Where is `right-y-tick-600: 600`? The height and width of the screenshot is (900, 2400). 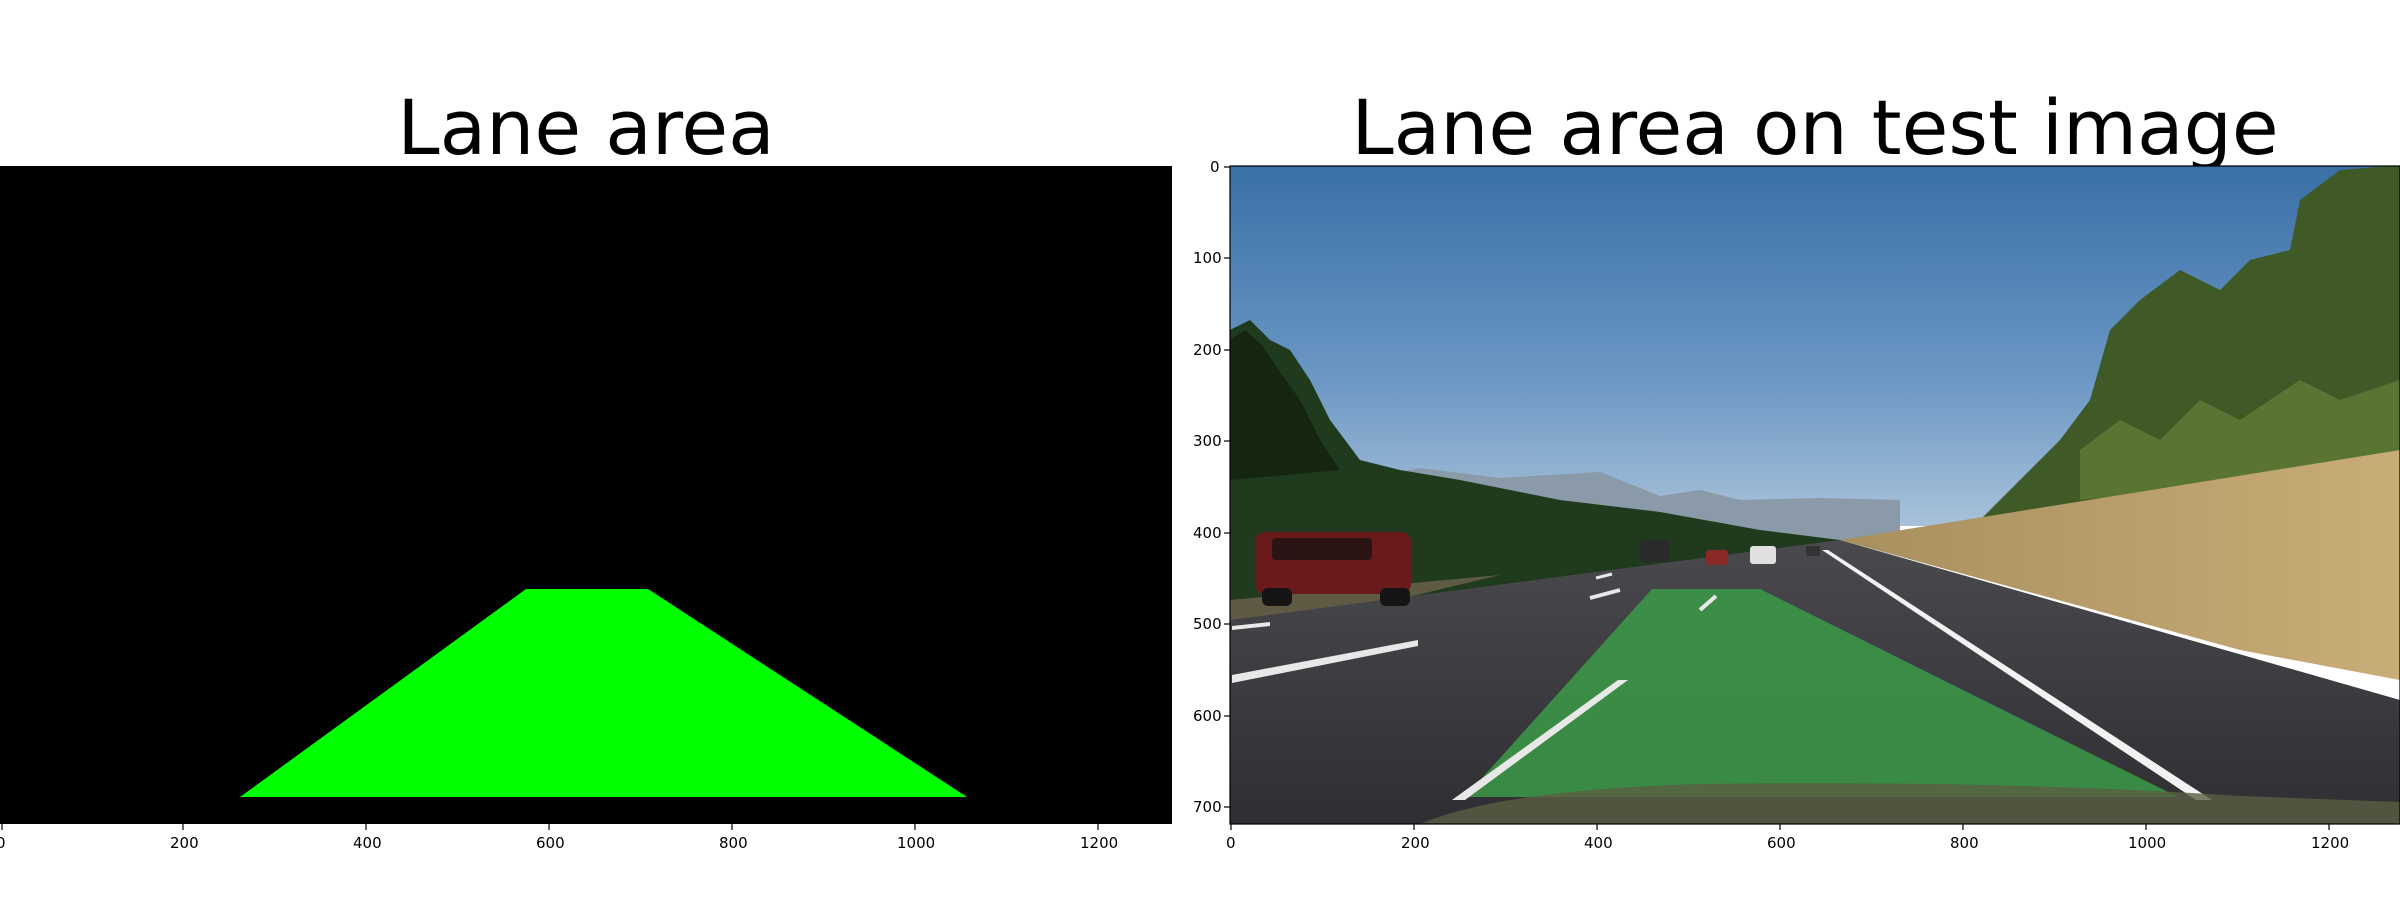
right-y-tick-600: 600 is located at coordinates (1207, 716).